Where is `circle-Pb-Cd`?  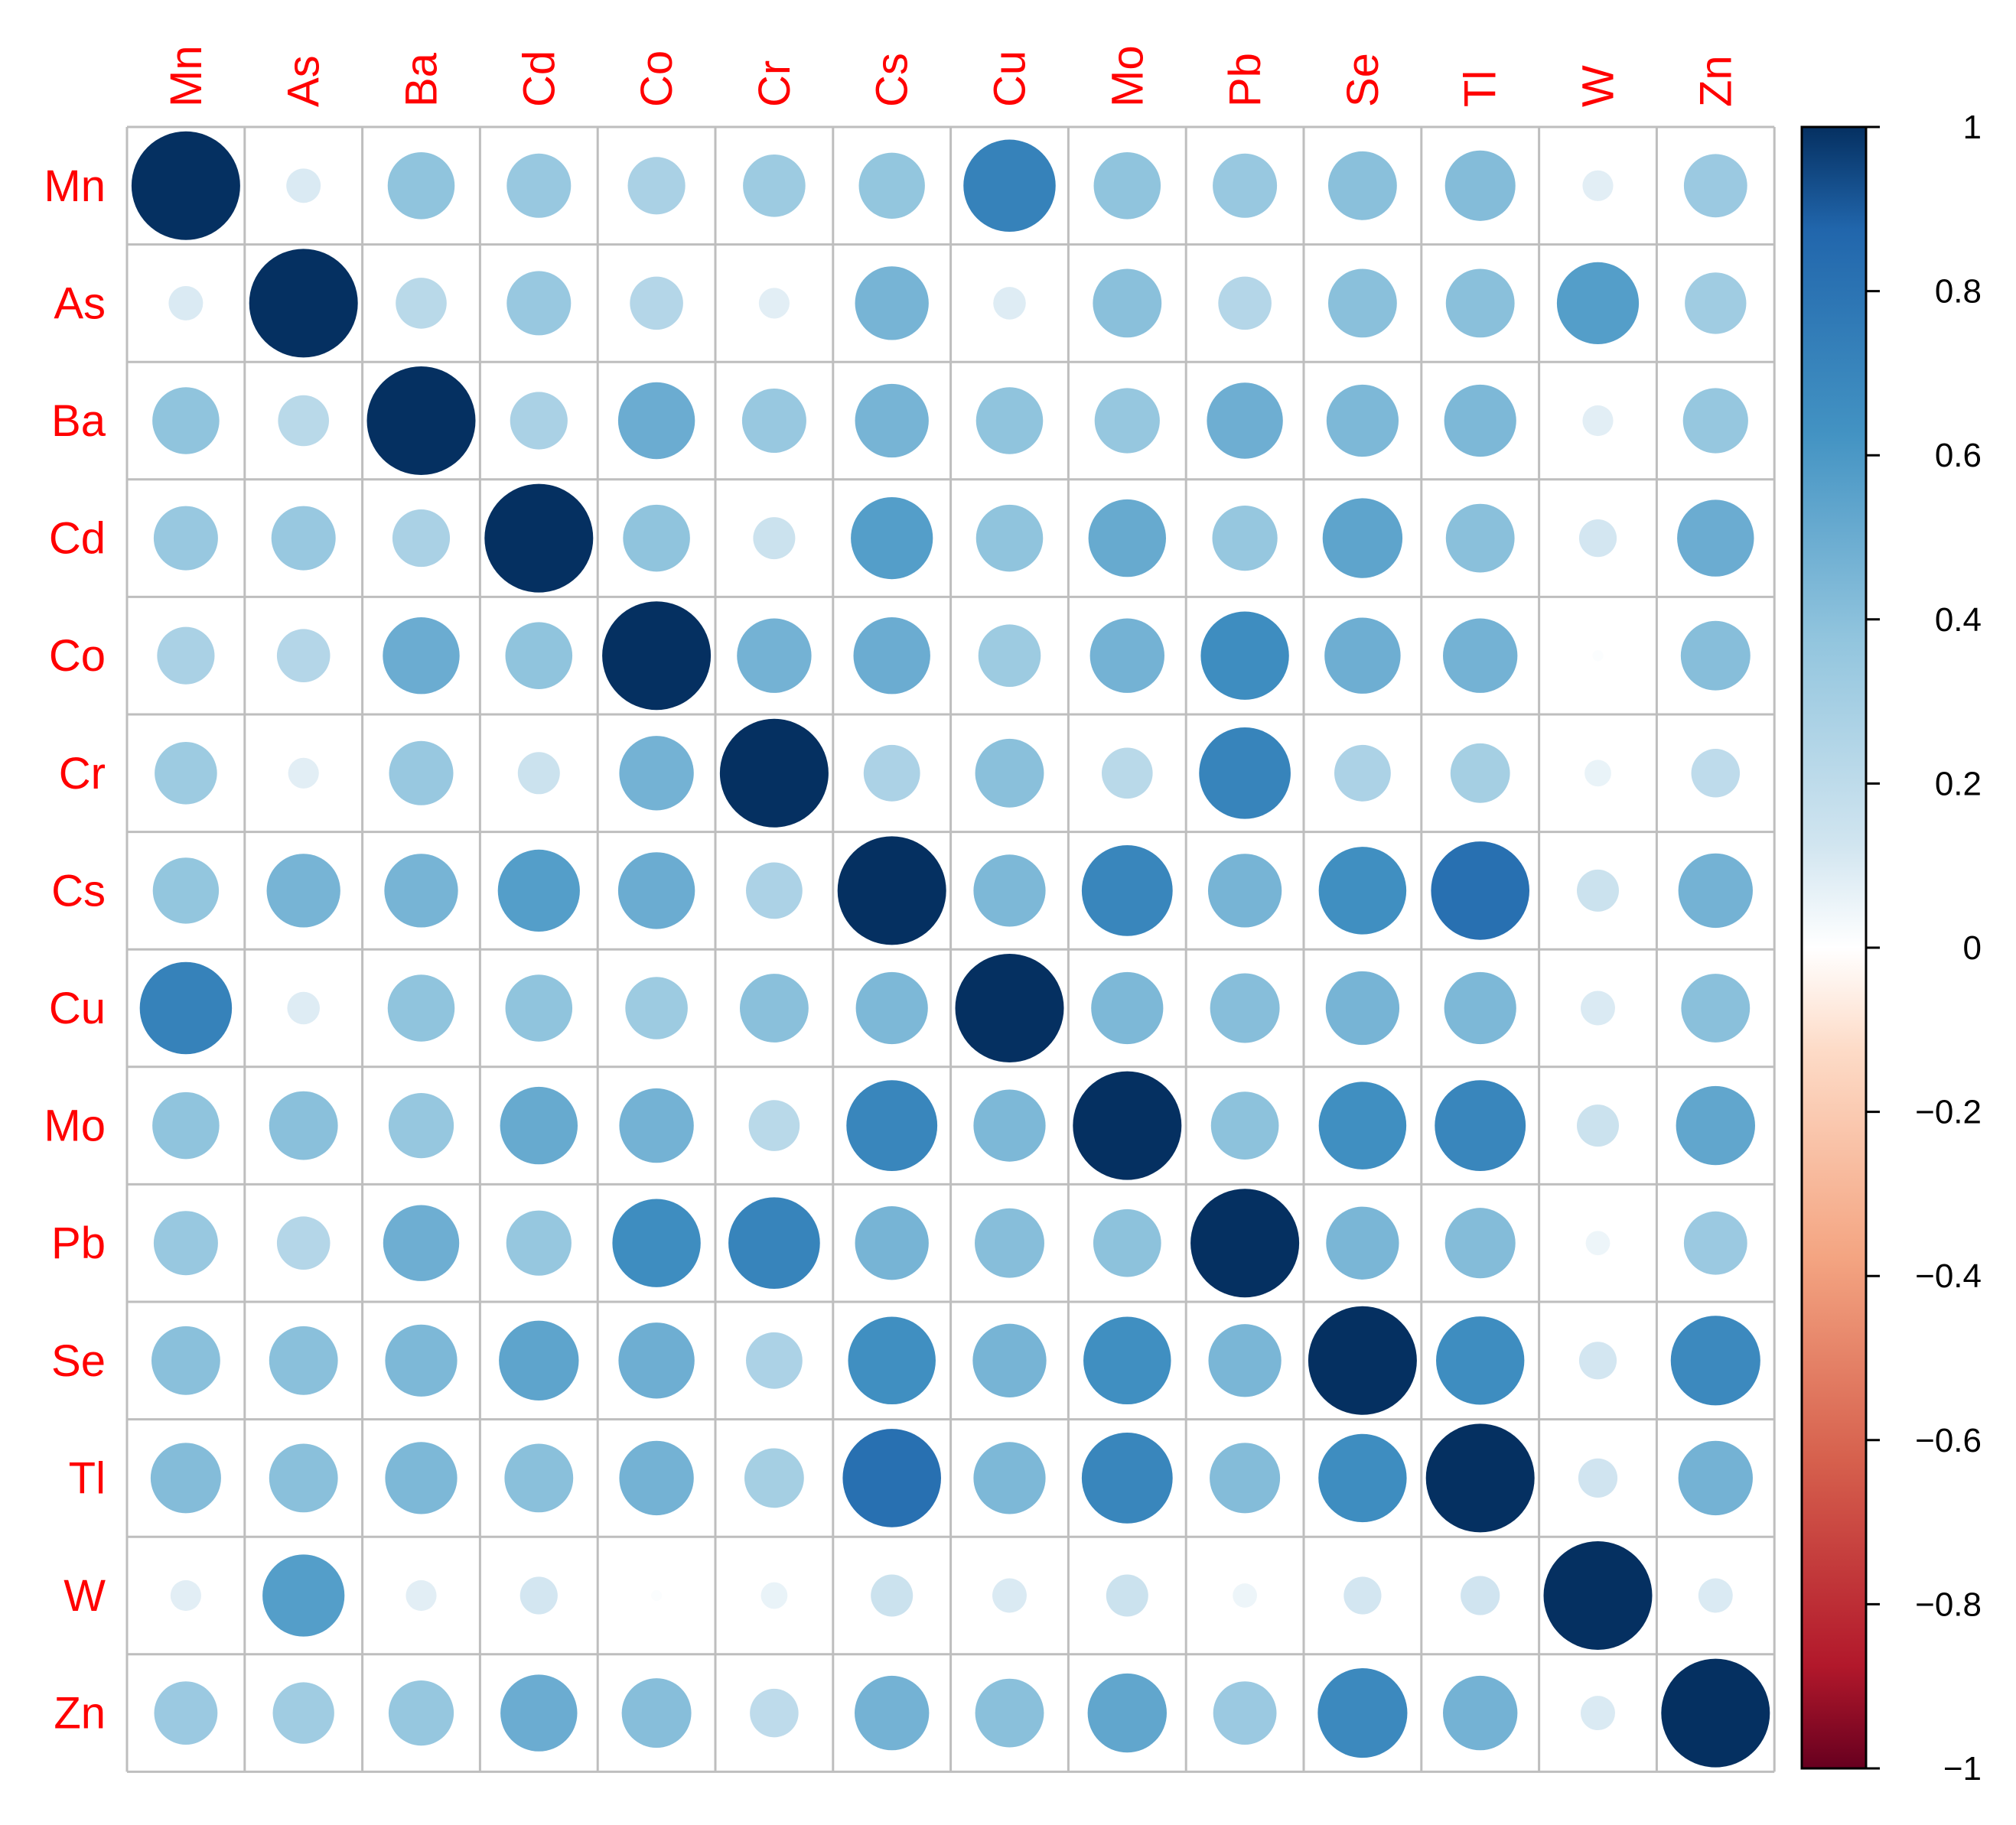
circle-Pb-Cd is located at coordinates (539, 1243).